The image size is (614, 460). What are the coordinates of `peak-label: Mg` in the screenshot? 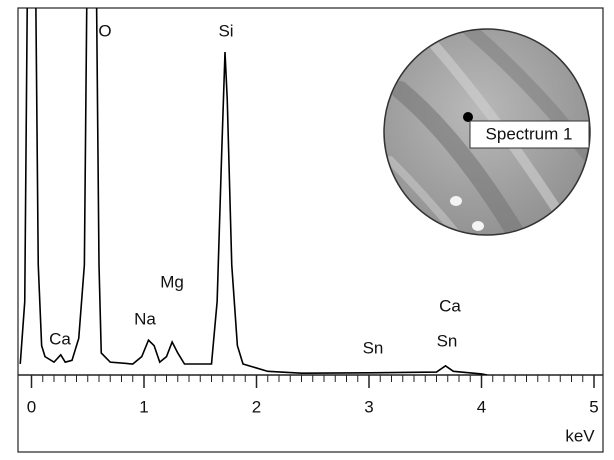 It's located at (172, 281).